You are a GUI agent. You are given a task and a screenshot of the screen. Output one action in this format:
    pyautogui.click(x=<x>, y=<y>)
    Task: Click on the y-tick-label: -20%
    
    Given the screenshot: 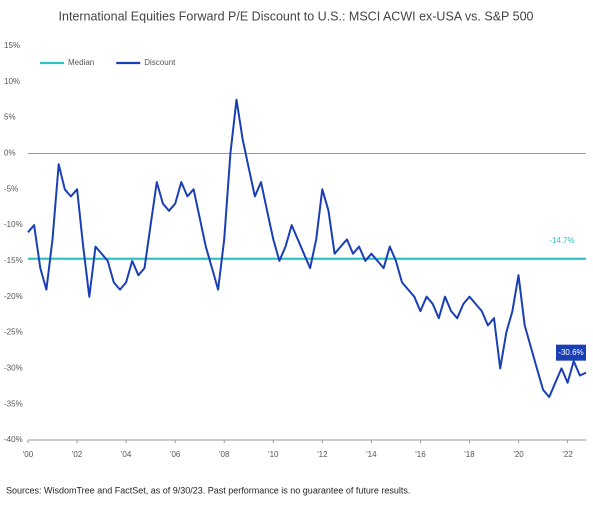 What is the action you would take?
    pyautogui.click(x=13, y=296)
    